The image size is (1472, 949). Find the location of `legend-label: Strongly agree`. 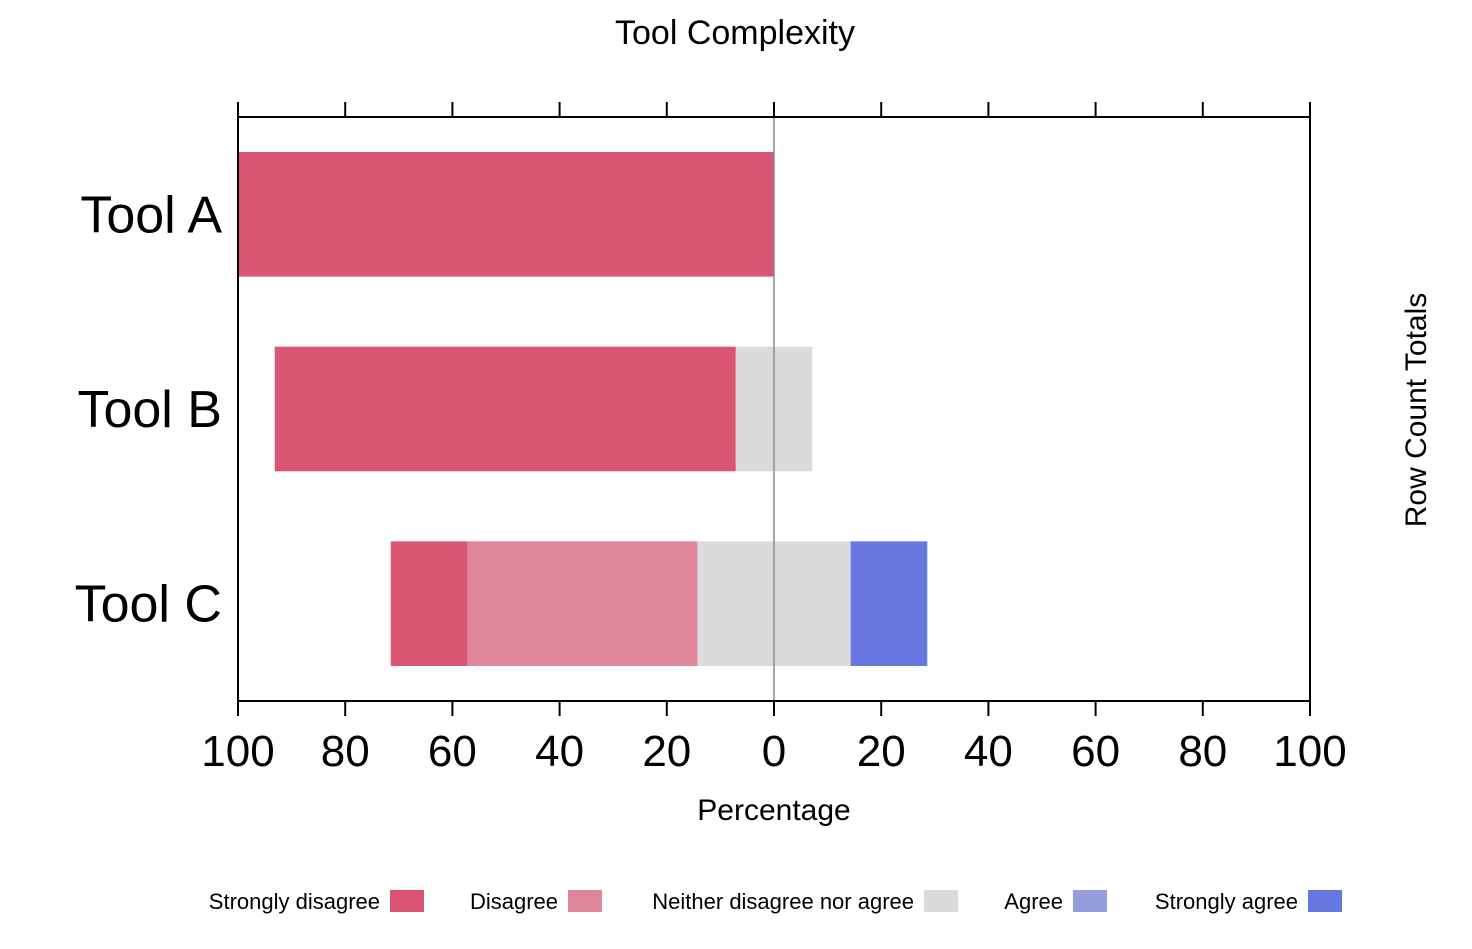

legend-label: Strongly agree is located at coordinates (1226, 901).